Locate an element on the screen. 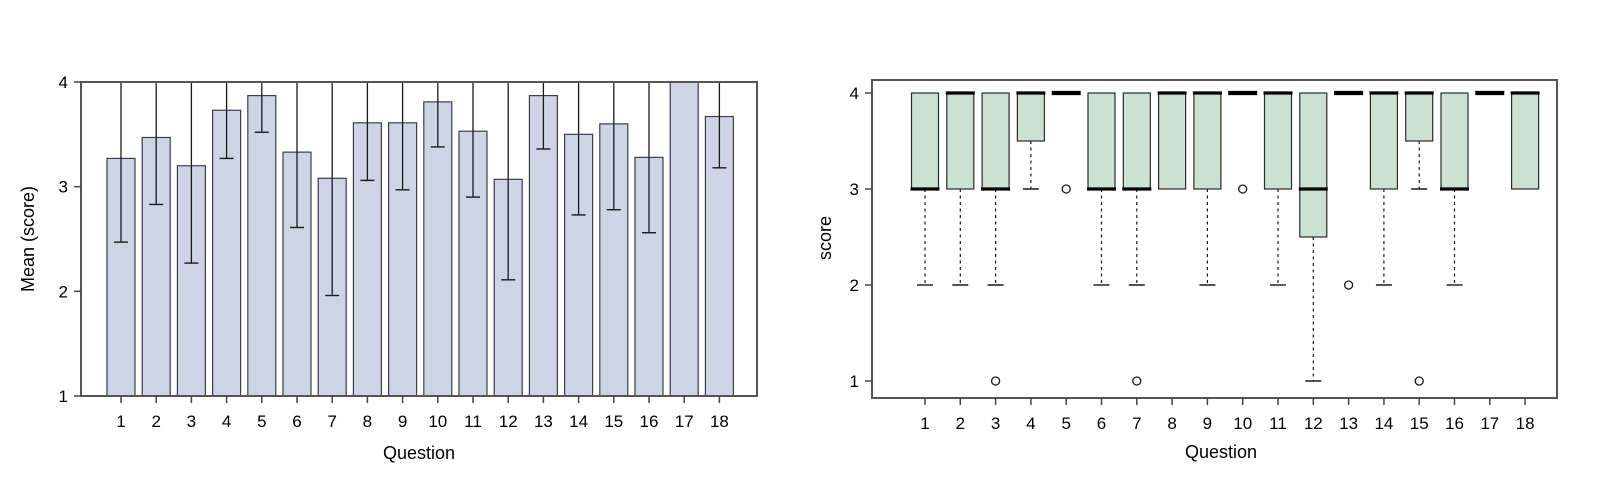 The width and height of the screenshot is (1600, 500). outlier-q3 is located at coordinates (995, 381).